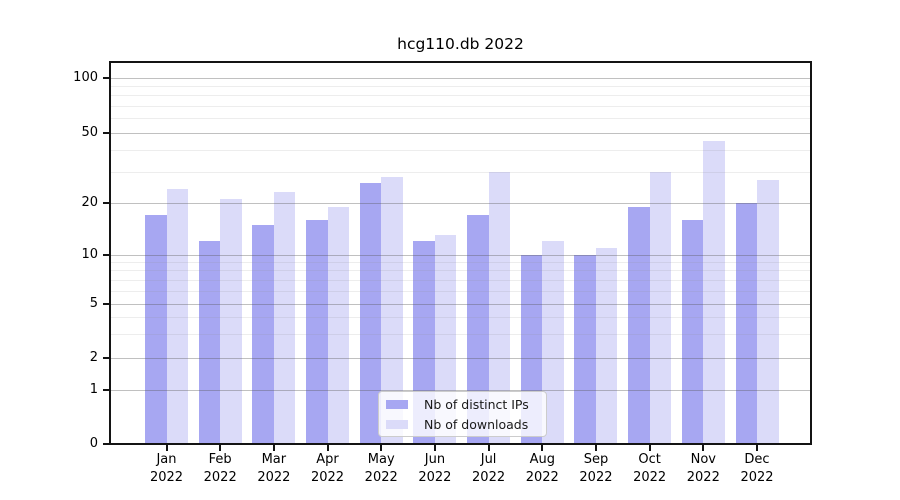 The image size is (900, 500). I want to click on legend-swatch-downloads-icon, so click(397, 424).